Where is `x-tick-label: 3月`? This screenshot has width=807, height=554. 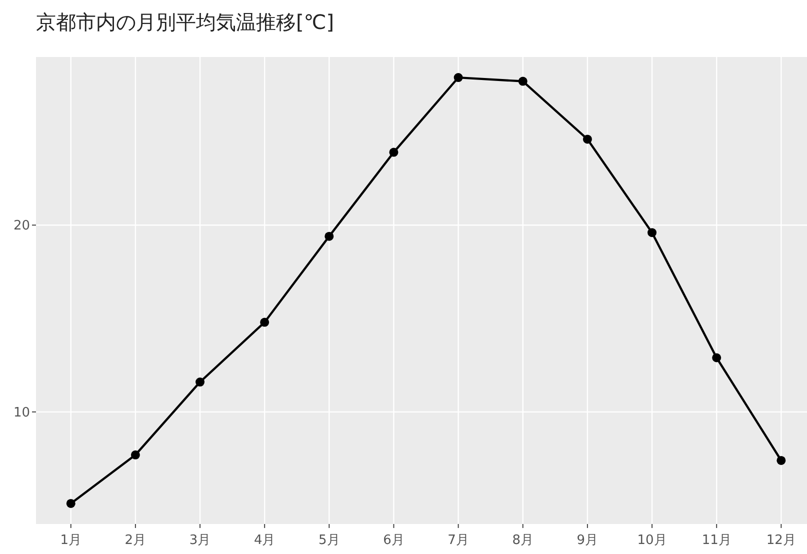 x-tick-label: 3月 is located at coordinates (200, 540).